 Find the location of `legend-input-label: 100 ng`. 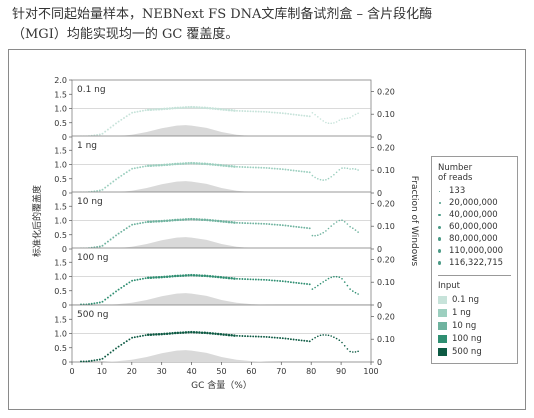

legend-input-label: 100 ng is located at coordinates (467, 339).